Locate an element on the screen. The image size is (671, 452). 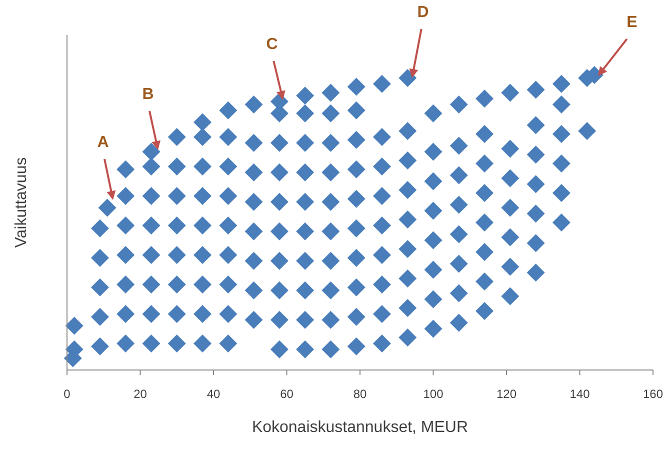
x-tick-label: 160 is located at coordinates (653, 394).